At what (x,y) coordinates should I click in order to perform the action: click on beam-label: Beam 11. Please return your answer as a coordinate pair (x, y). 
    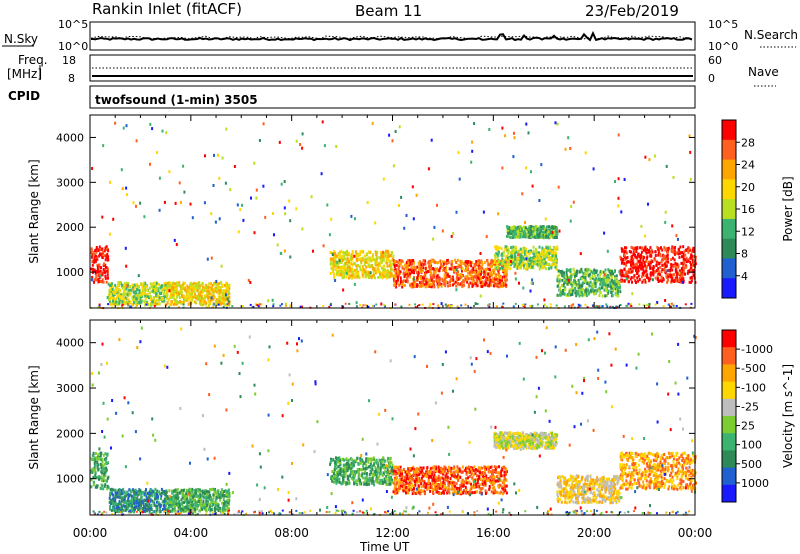
    Looking at the image, I should click on (388, 11).